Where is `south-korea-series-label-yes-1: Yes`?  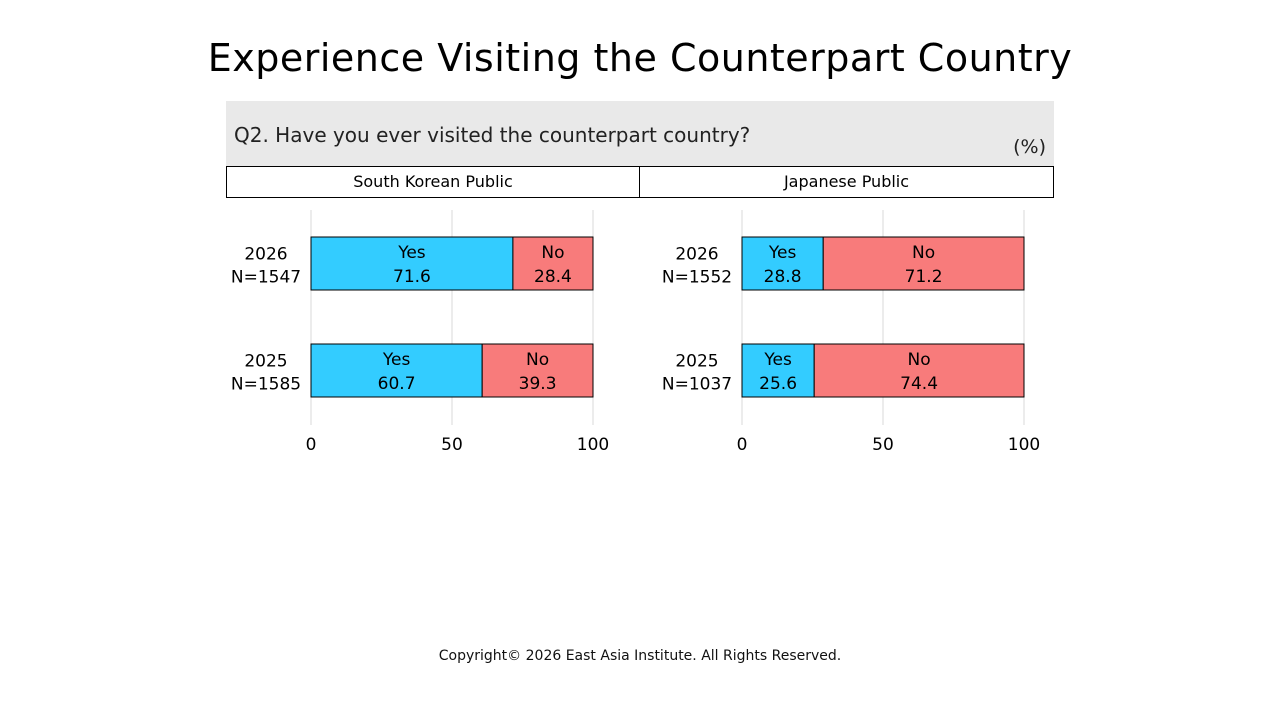
south-korea-series-label-yes-1: Yes is located at coordinates (396, 360).